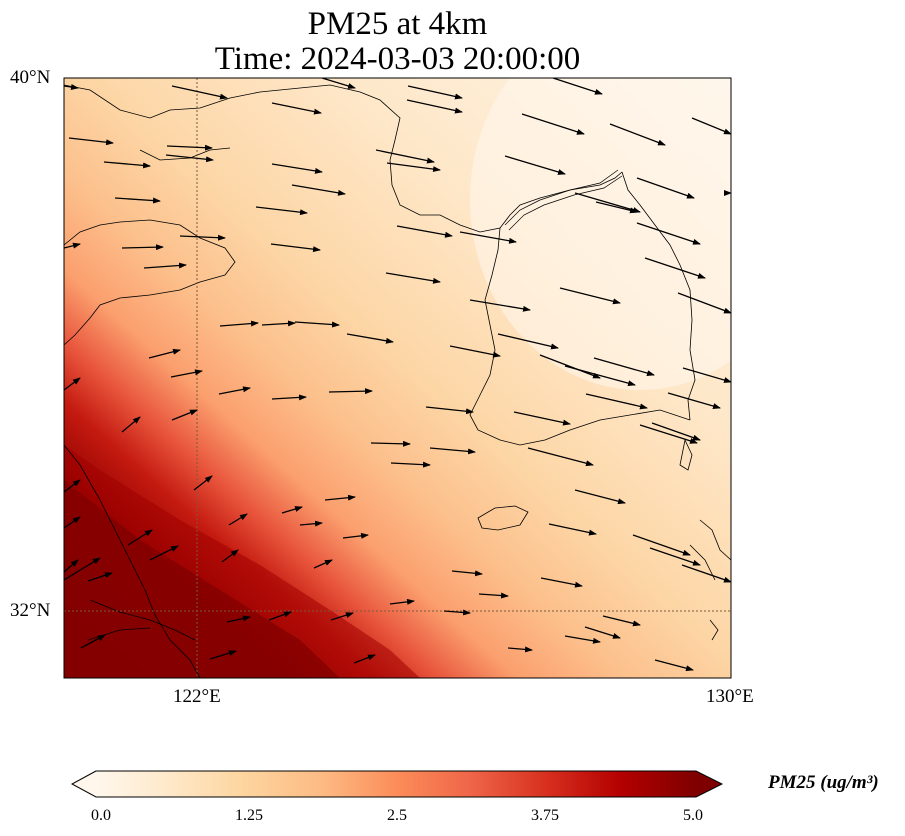 The width and height of the screenshot is (905, 836). What do you see at coordinates (197, 696) in the screenshot?
I see `lon-label-122e: 122°E` at bounding box center [197, 696].